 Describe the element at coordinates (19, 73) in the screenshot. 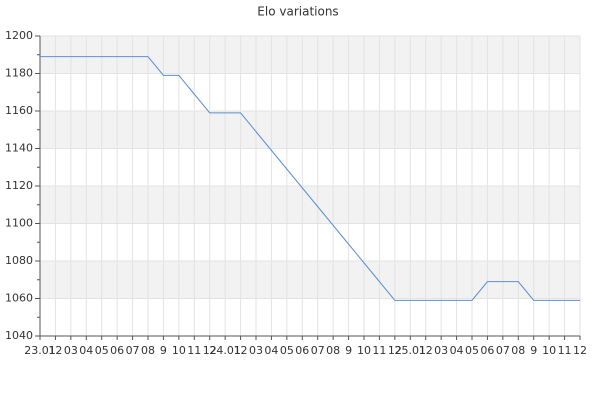

I see `y-tick-label: 1180` at that location.